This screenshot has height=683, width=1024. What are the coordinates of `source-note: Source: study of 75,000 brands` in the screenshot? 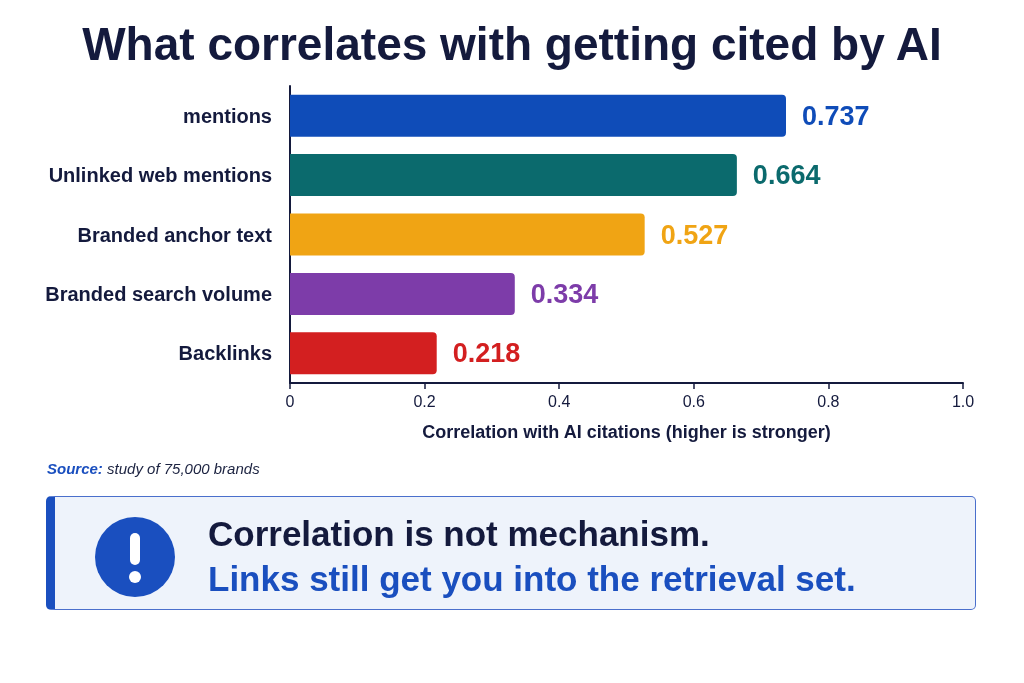 It's located at (153, 468).